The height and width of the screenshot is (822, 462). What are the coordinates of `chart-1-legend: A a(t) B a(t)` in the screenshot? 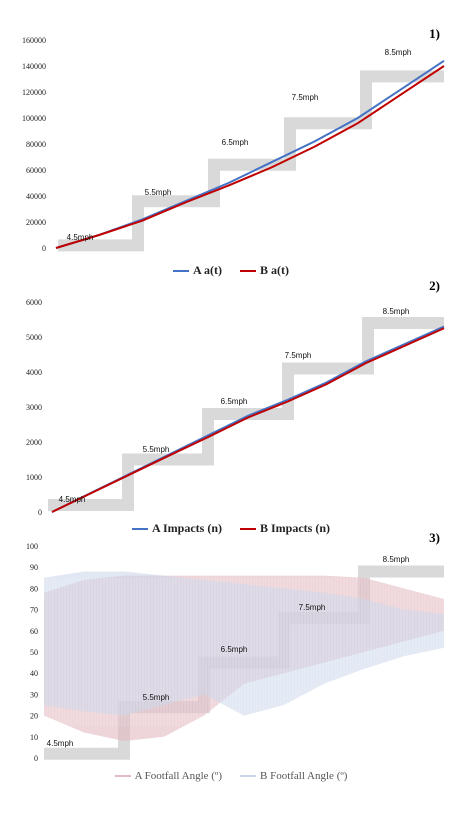 It's located at (231, 270).